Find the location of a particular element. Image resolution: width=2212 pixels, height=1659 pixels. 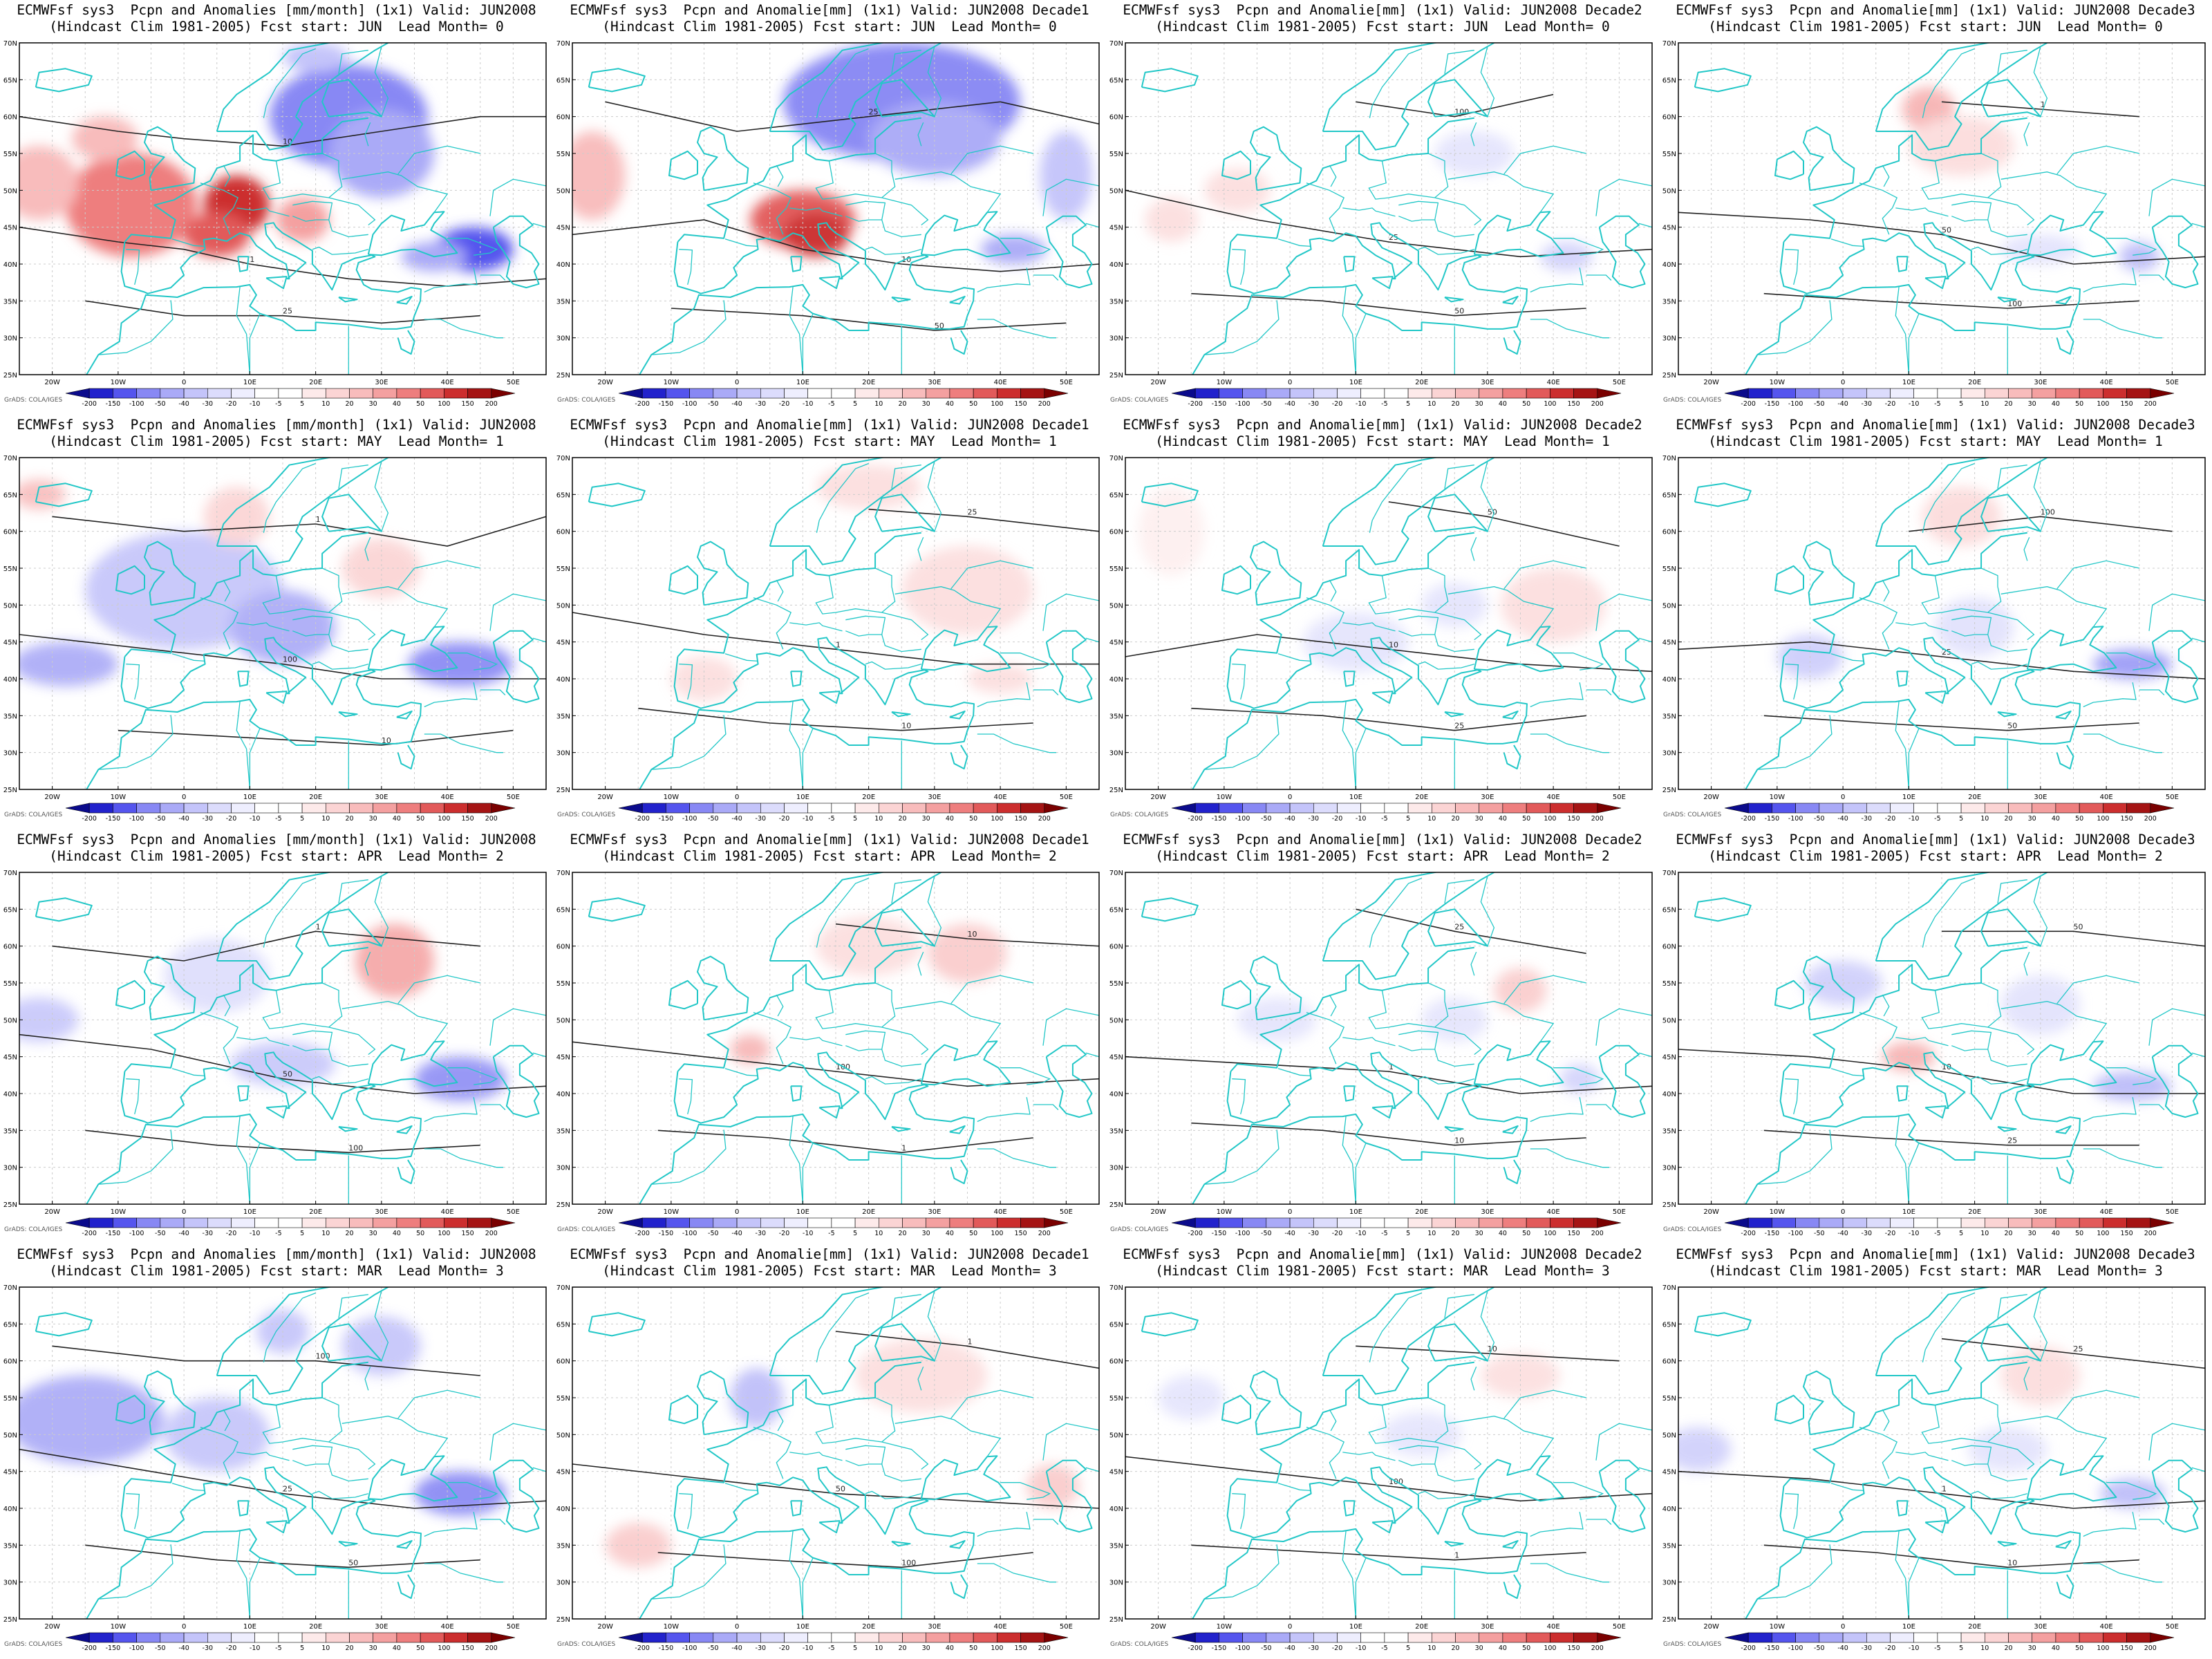

colorbar-label: 30 is located at coordinates (1479, 819).